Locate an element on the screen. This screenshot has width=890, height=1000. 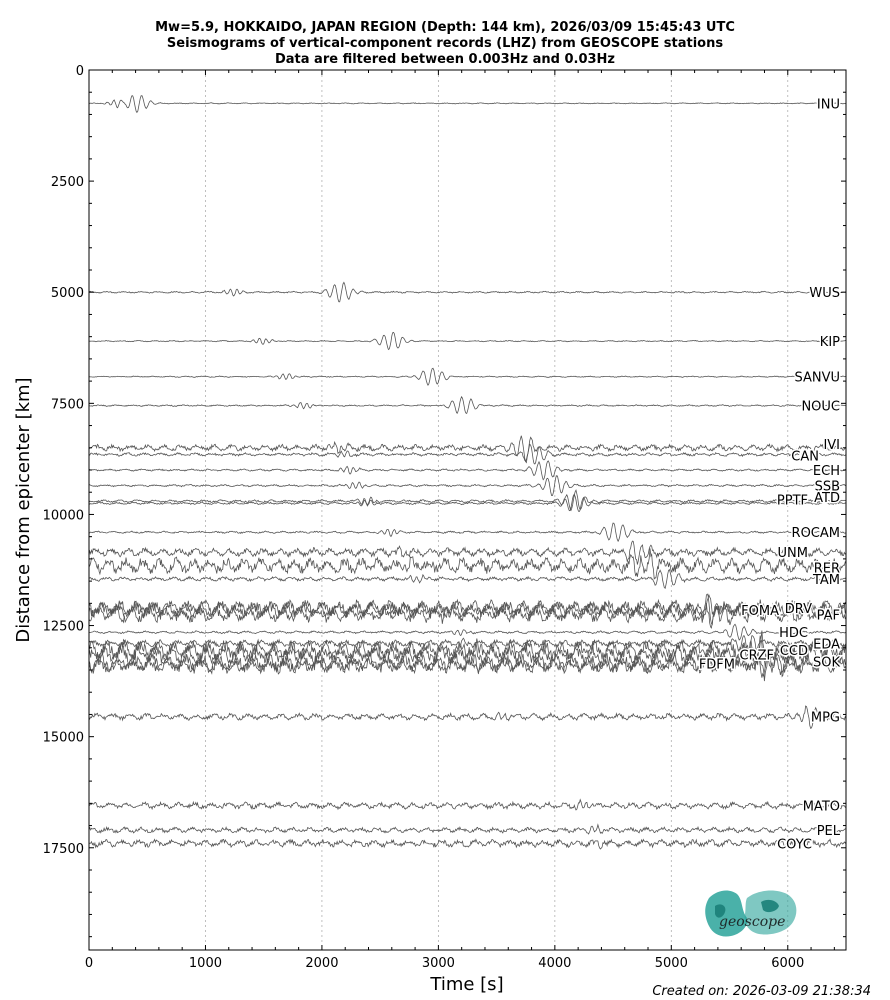
trace-foma is located at coordinates (467, 609).